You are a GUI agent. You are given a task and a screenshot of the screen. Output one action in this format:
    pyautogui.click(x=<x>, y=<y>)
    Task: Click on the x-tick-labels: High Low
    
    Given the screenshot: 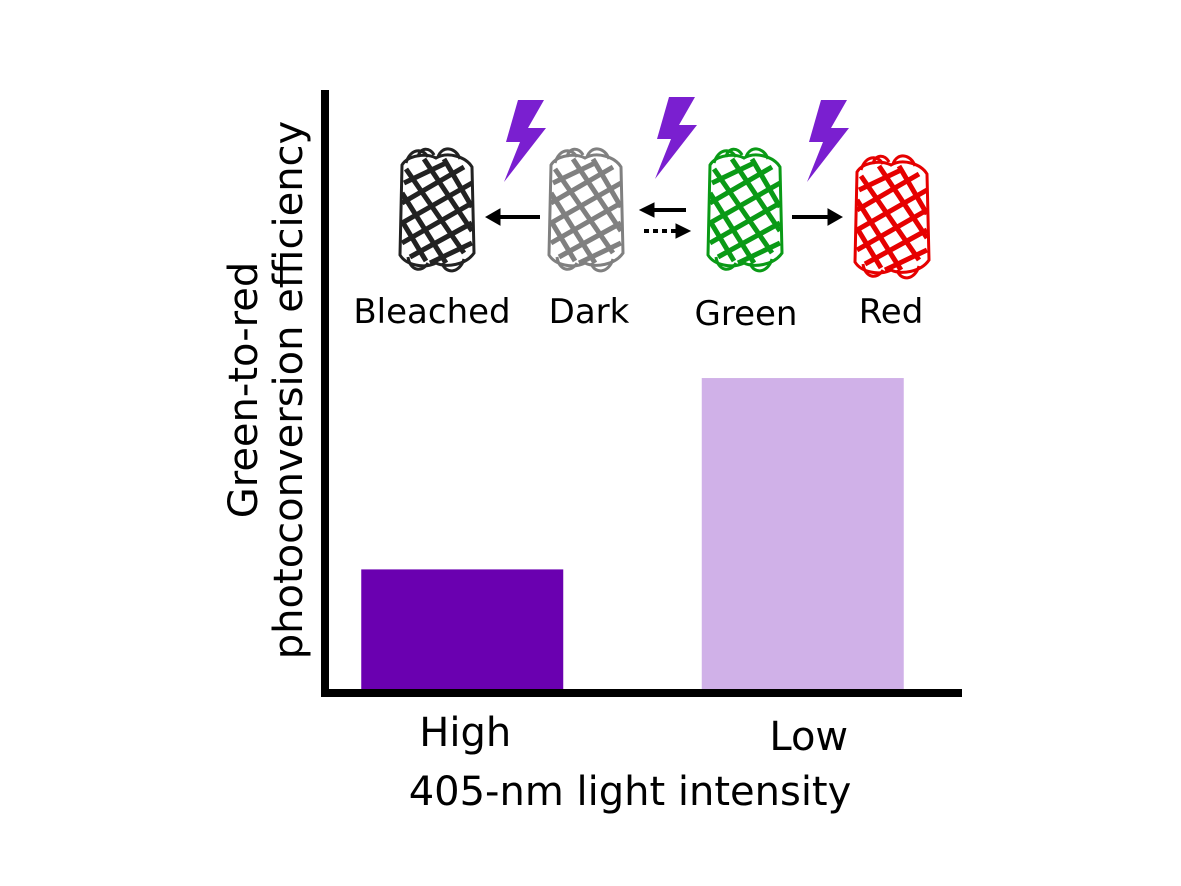 What is the action you would take?
    pyautogui.click(x=633, y=735)
    